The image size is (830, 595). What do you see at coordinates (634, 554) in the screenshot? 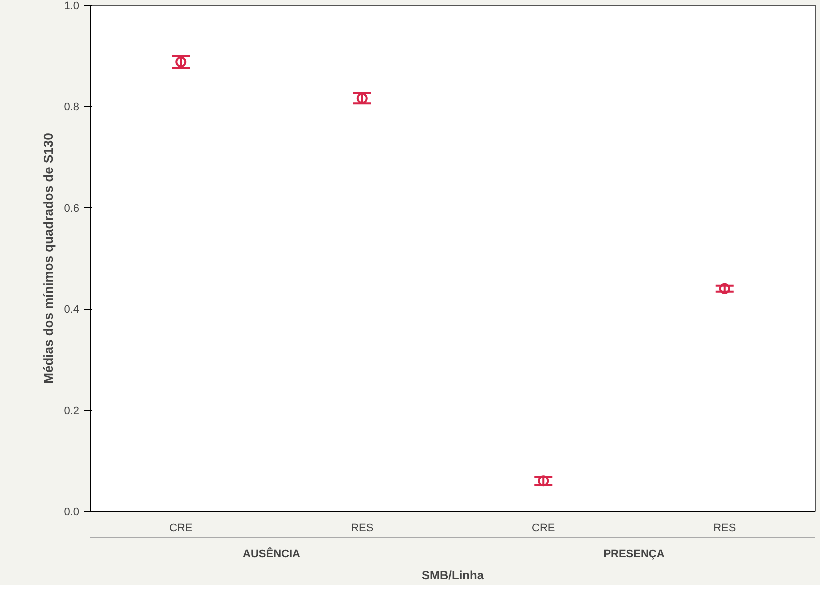
I see `text: PRESENÇA` at bounding box center [634, 554].